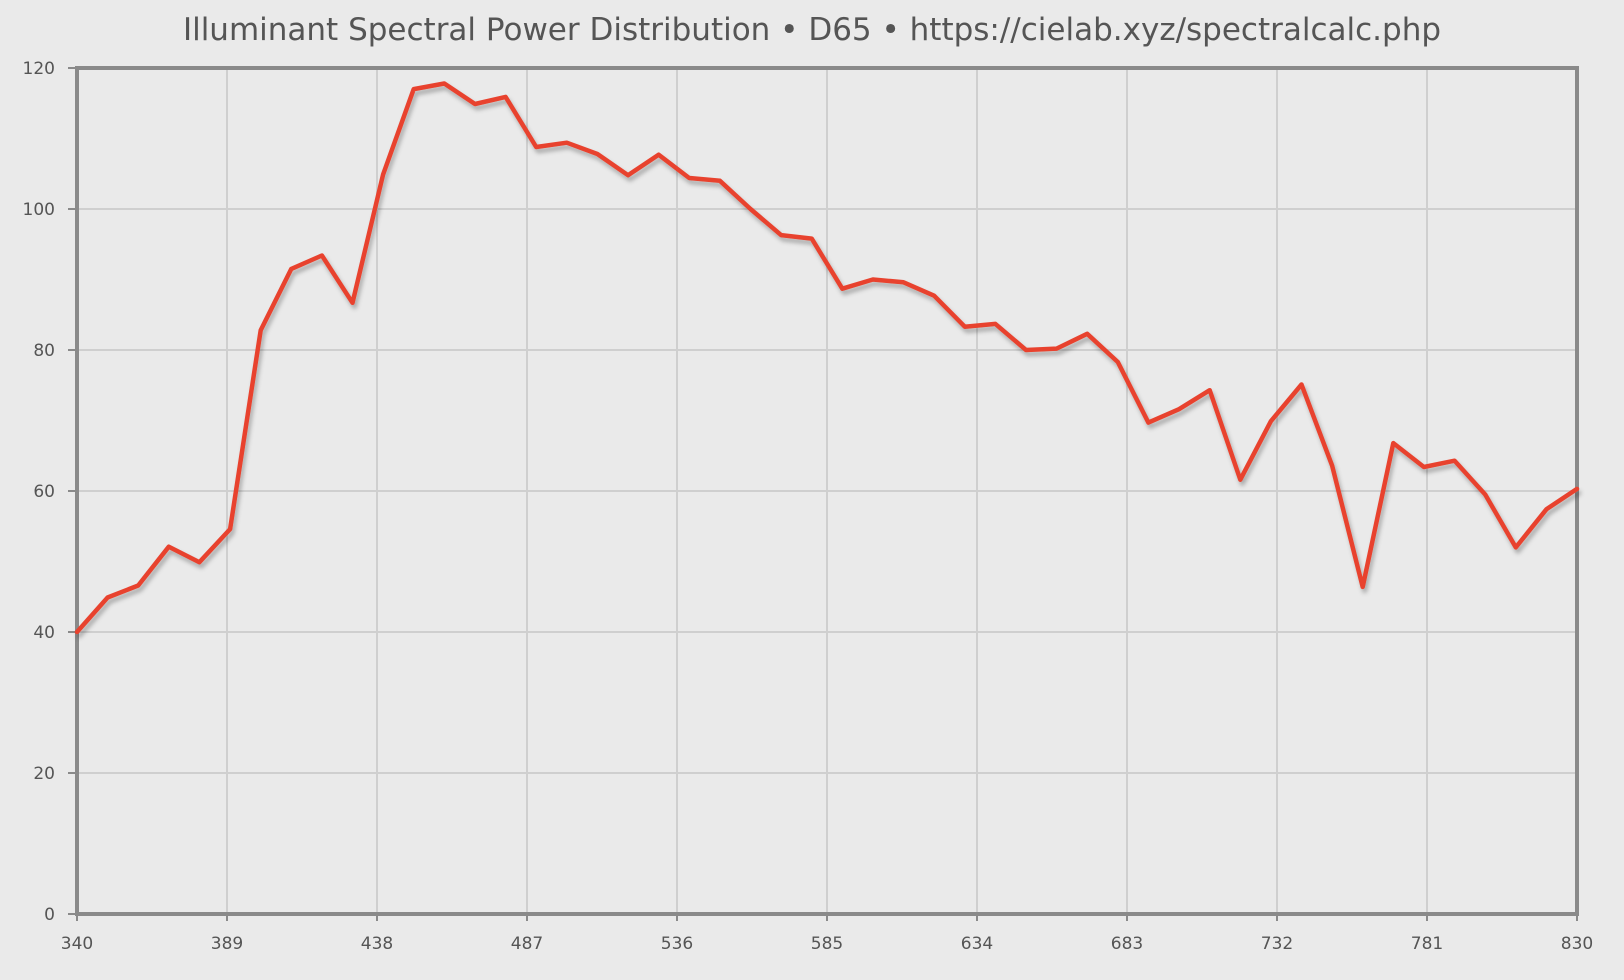 This screenshot has height=980, width=1624. Describe the element at coordinates (827, 944) in the screenshot. I see `x-tick-label: 585` at that location.